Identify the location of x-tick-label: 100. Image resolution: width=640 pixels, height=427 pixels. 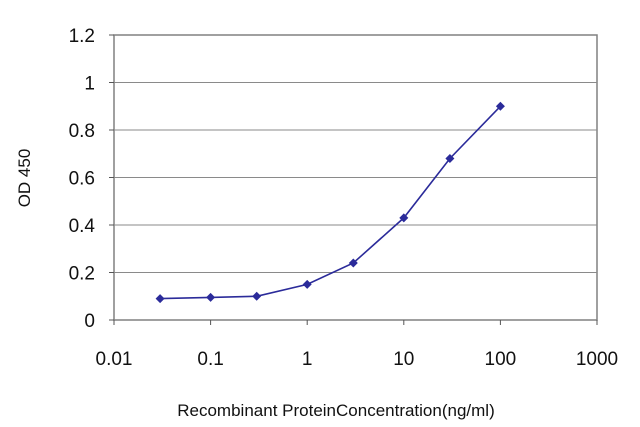
(501, 359).